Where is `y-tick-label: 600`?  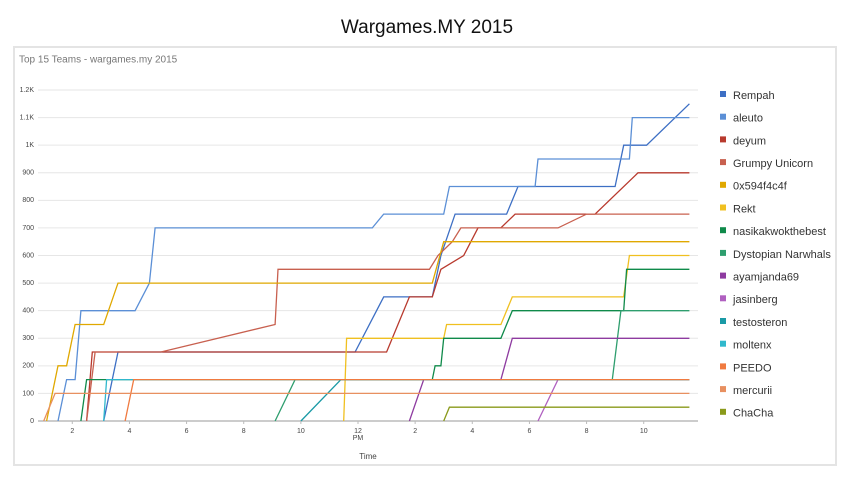
y-tick-label: 600 is located at coordinates (28, 255).